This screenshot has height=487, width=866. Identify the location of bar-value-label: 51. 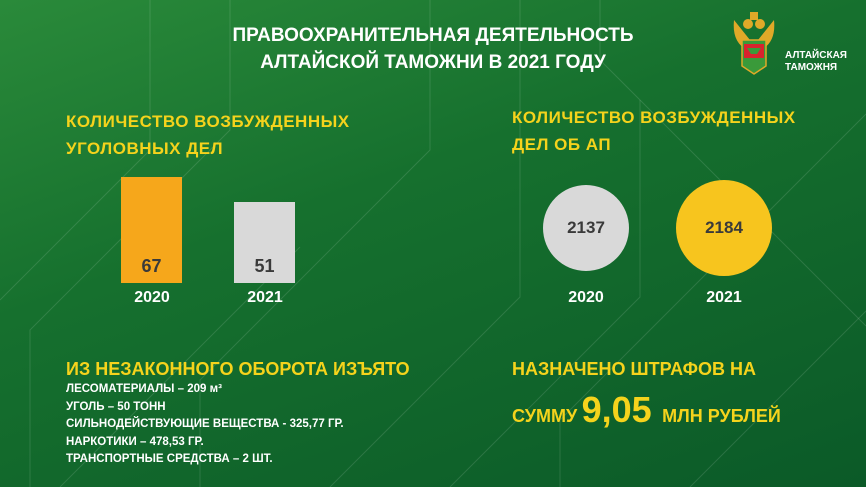
(264, 265).